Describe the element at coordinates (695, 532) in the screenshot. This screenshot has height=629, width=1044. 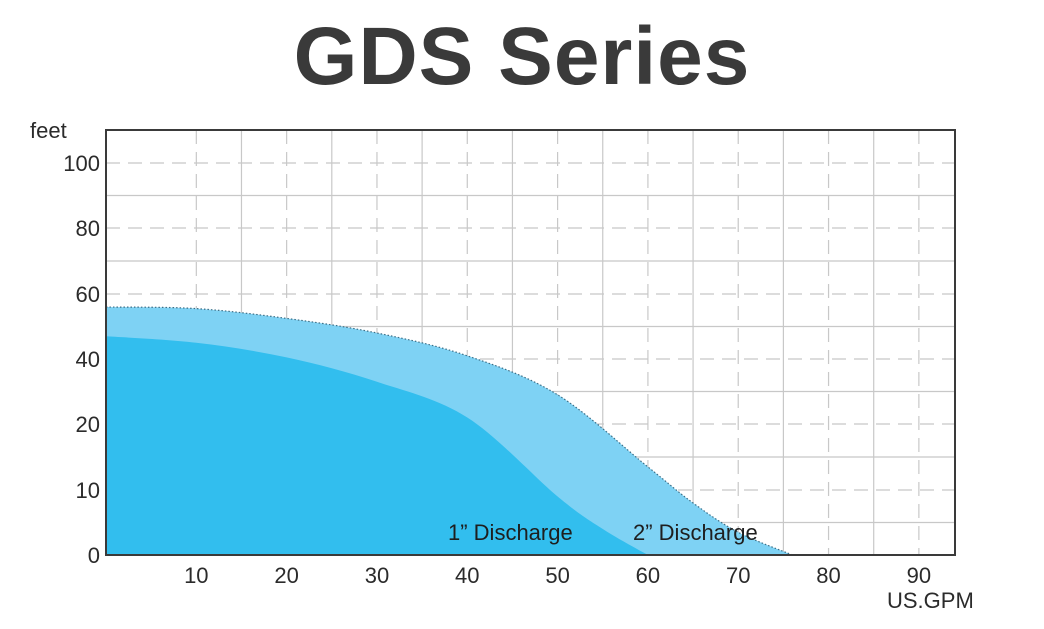
I see `series-label-2in: 2” Discharge` at that location.